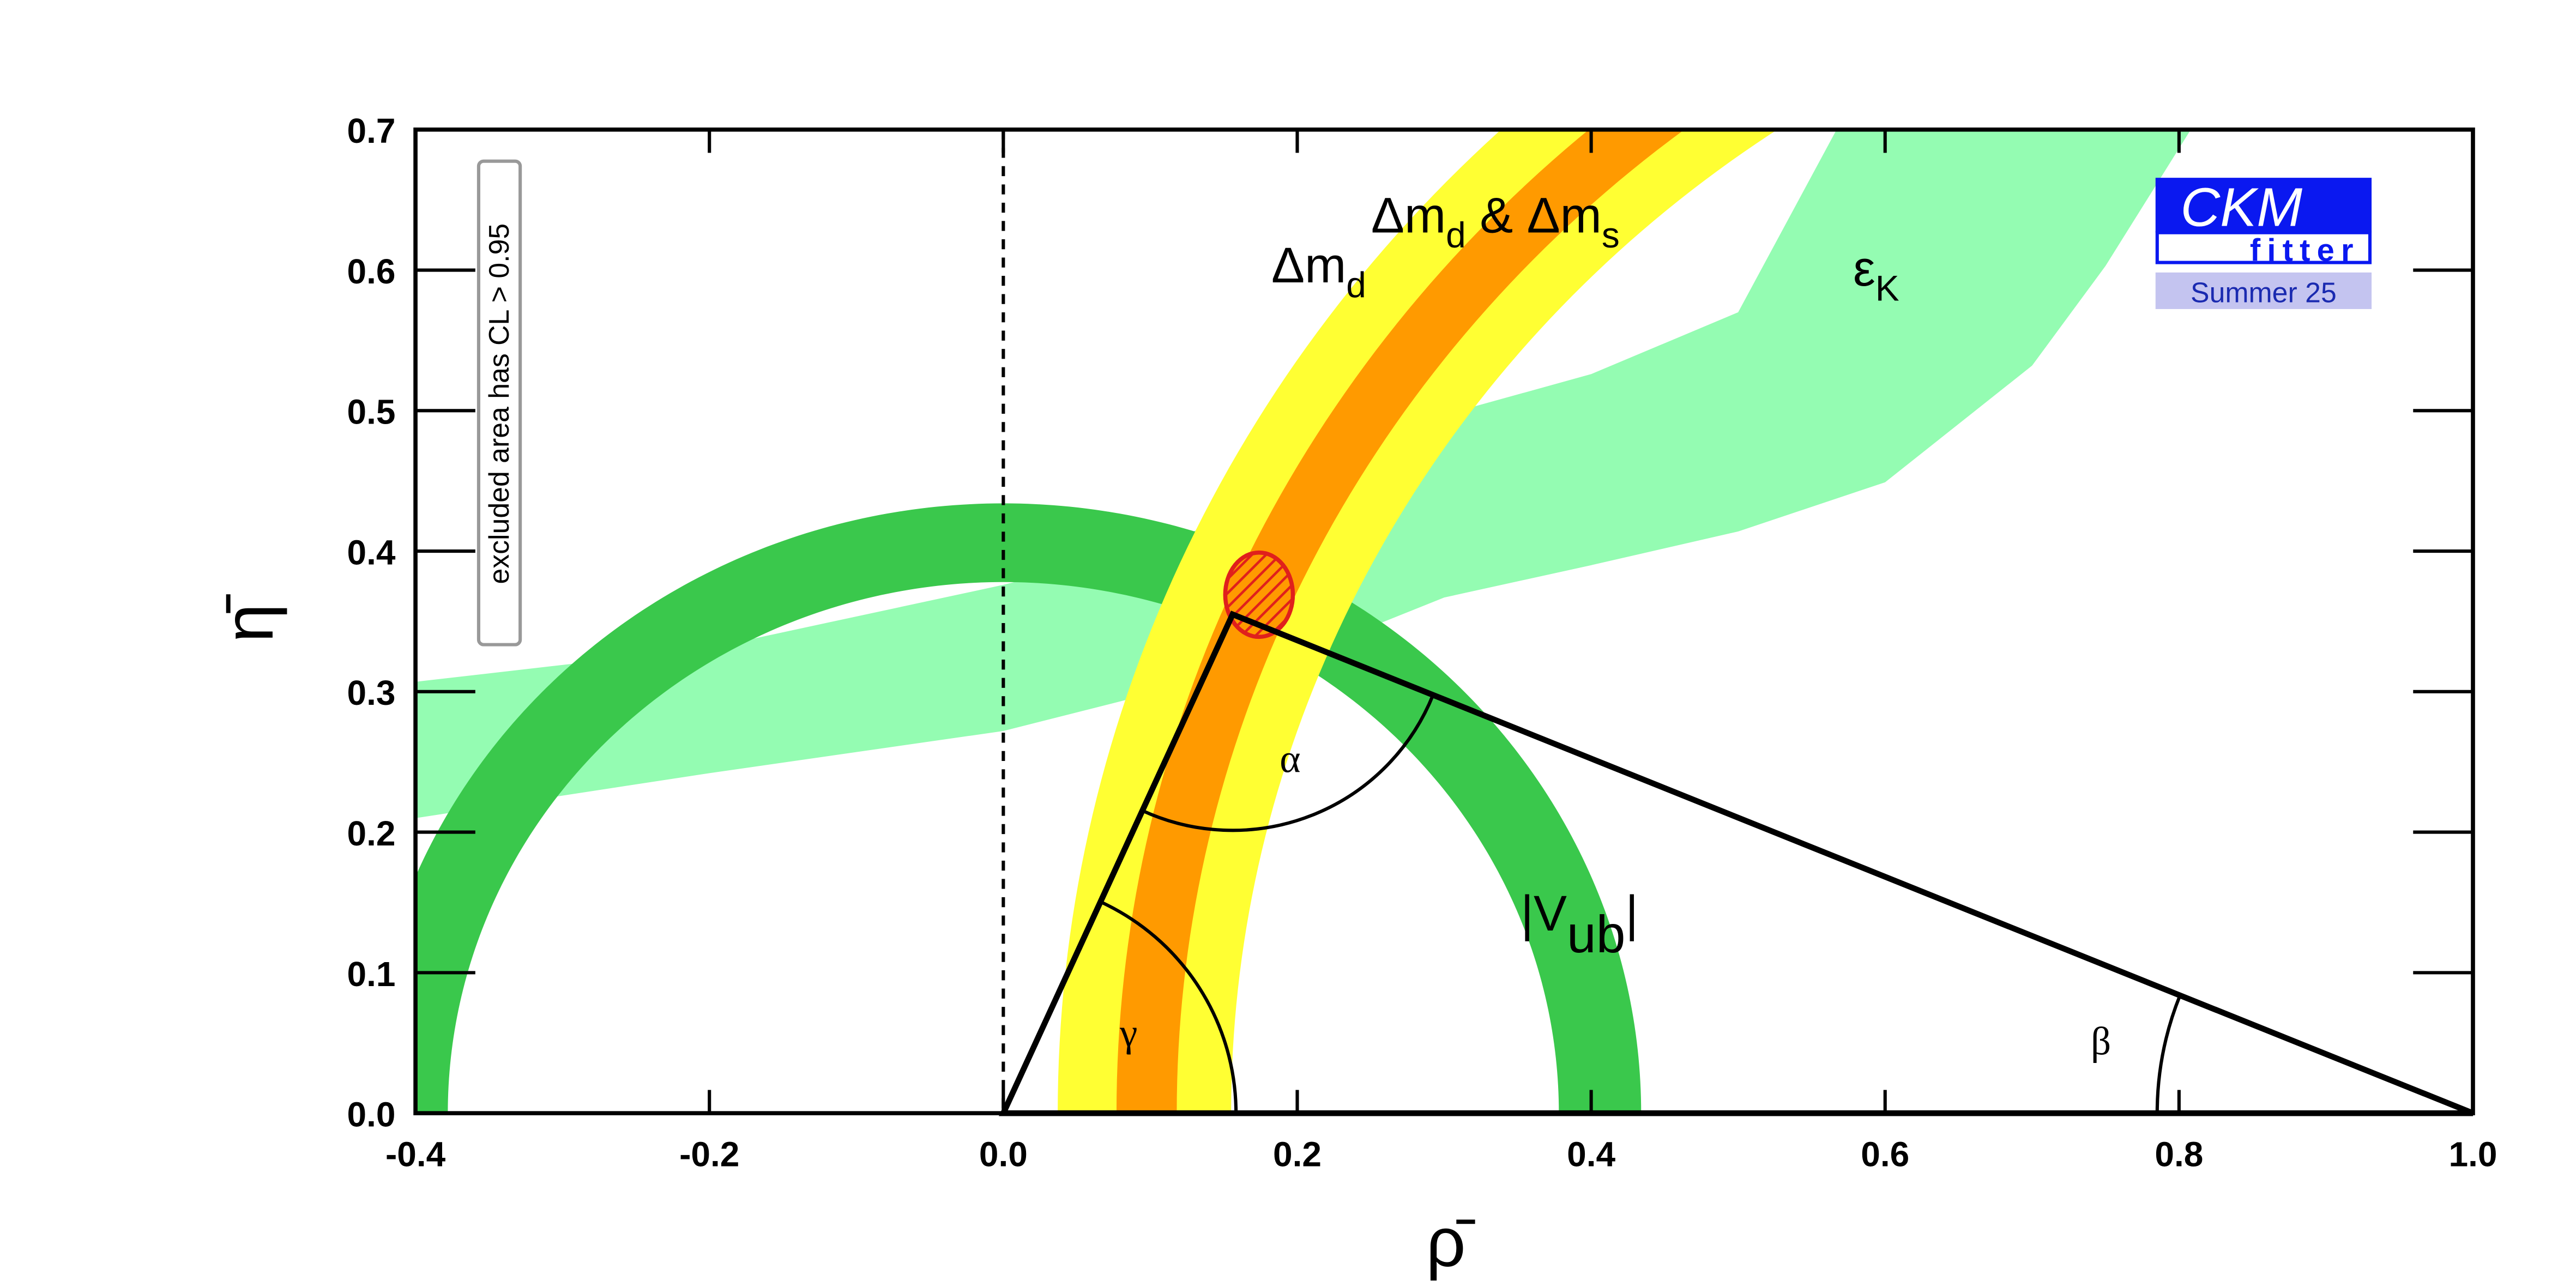 The image size is (2576, 1281). Describe the element at coordinates (371, 412) in the screenshot. I see `y-tick-label: 0.5` at that location.